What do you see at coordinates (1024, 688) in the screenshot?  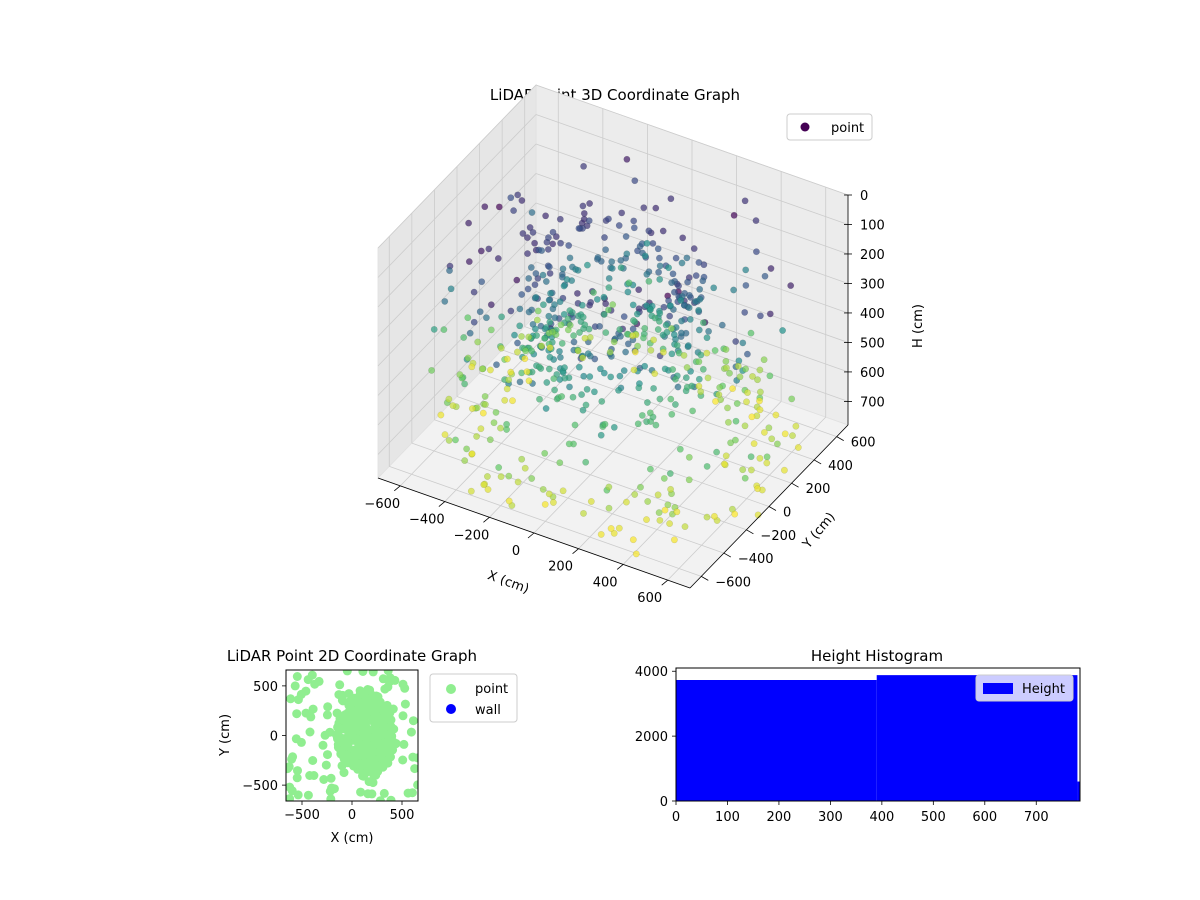 I see `chart-histogram-legend-box` at bounding box center [1024, 688].